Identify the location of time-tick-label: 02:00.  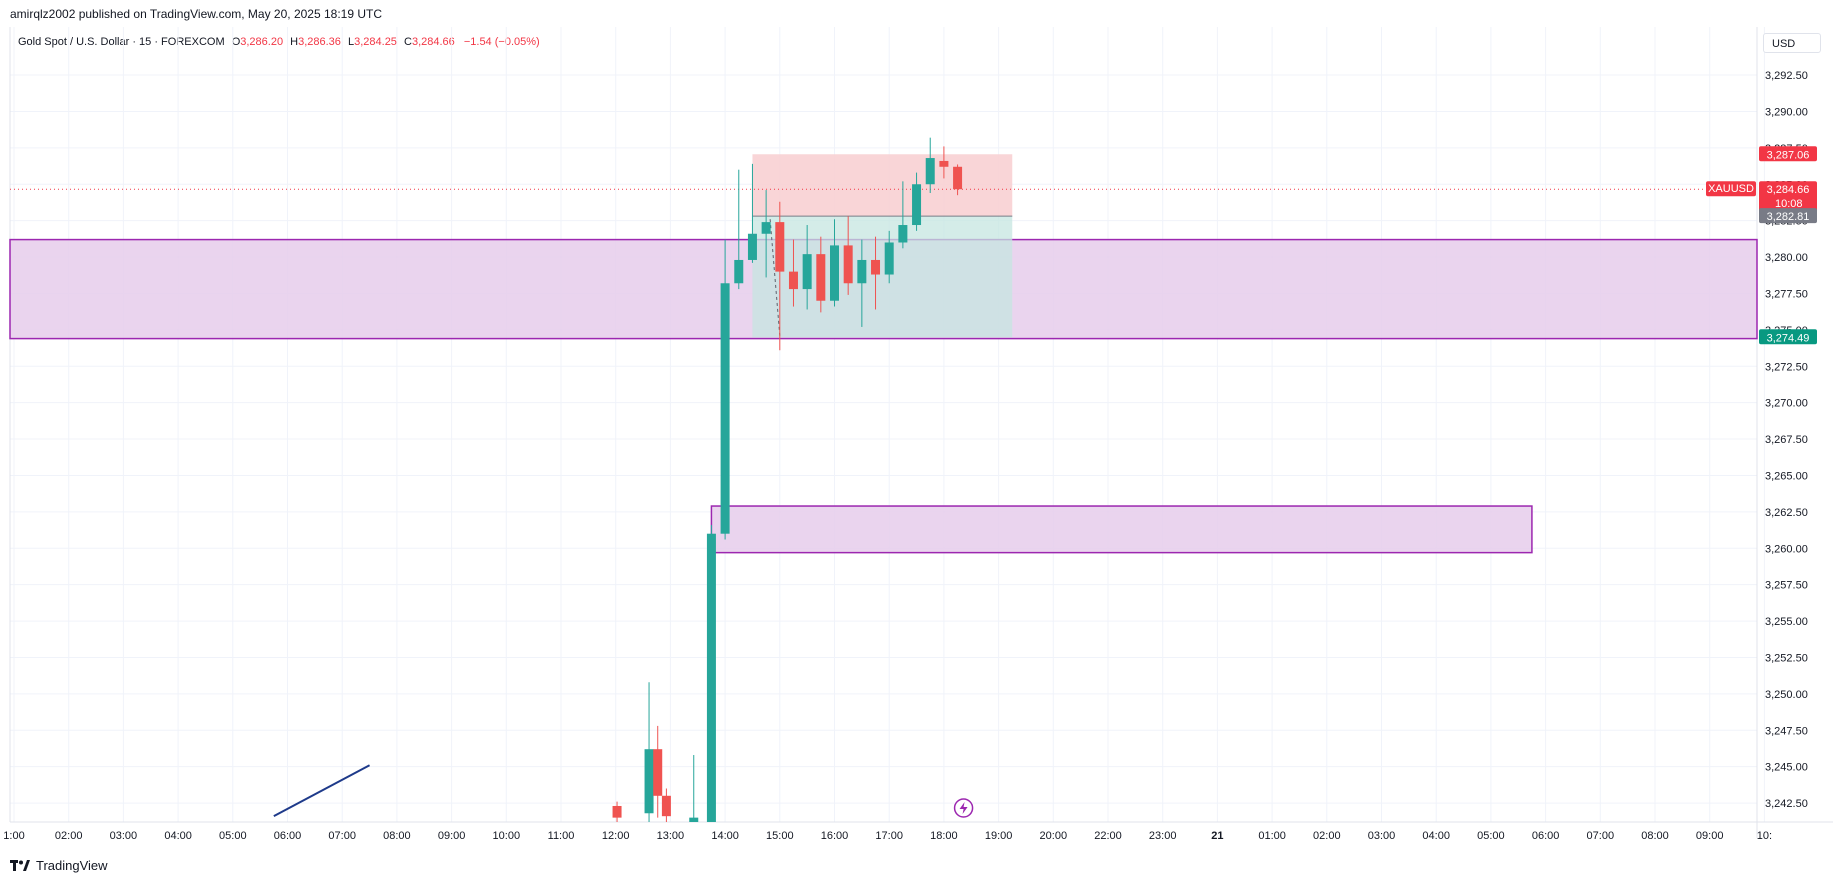
(69, 836).